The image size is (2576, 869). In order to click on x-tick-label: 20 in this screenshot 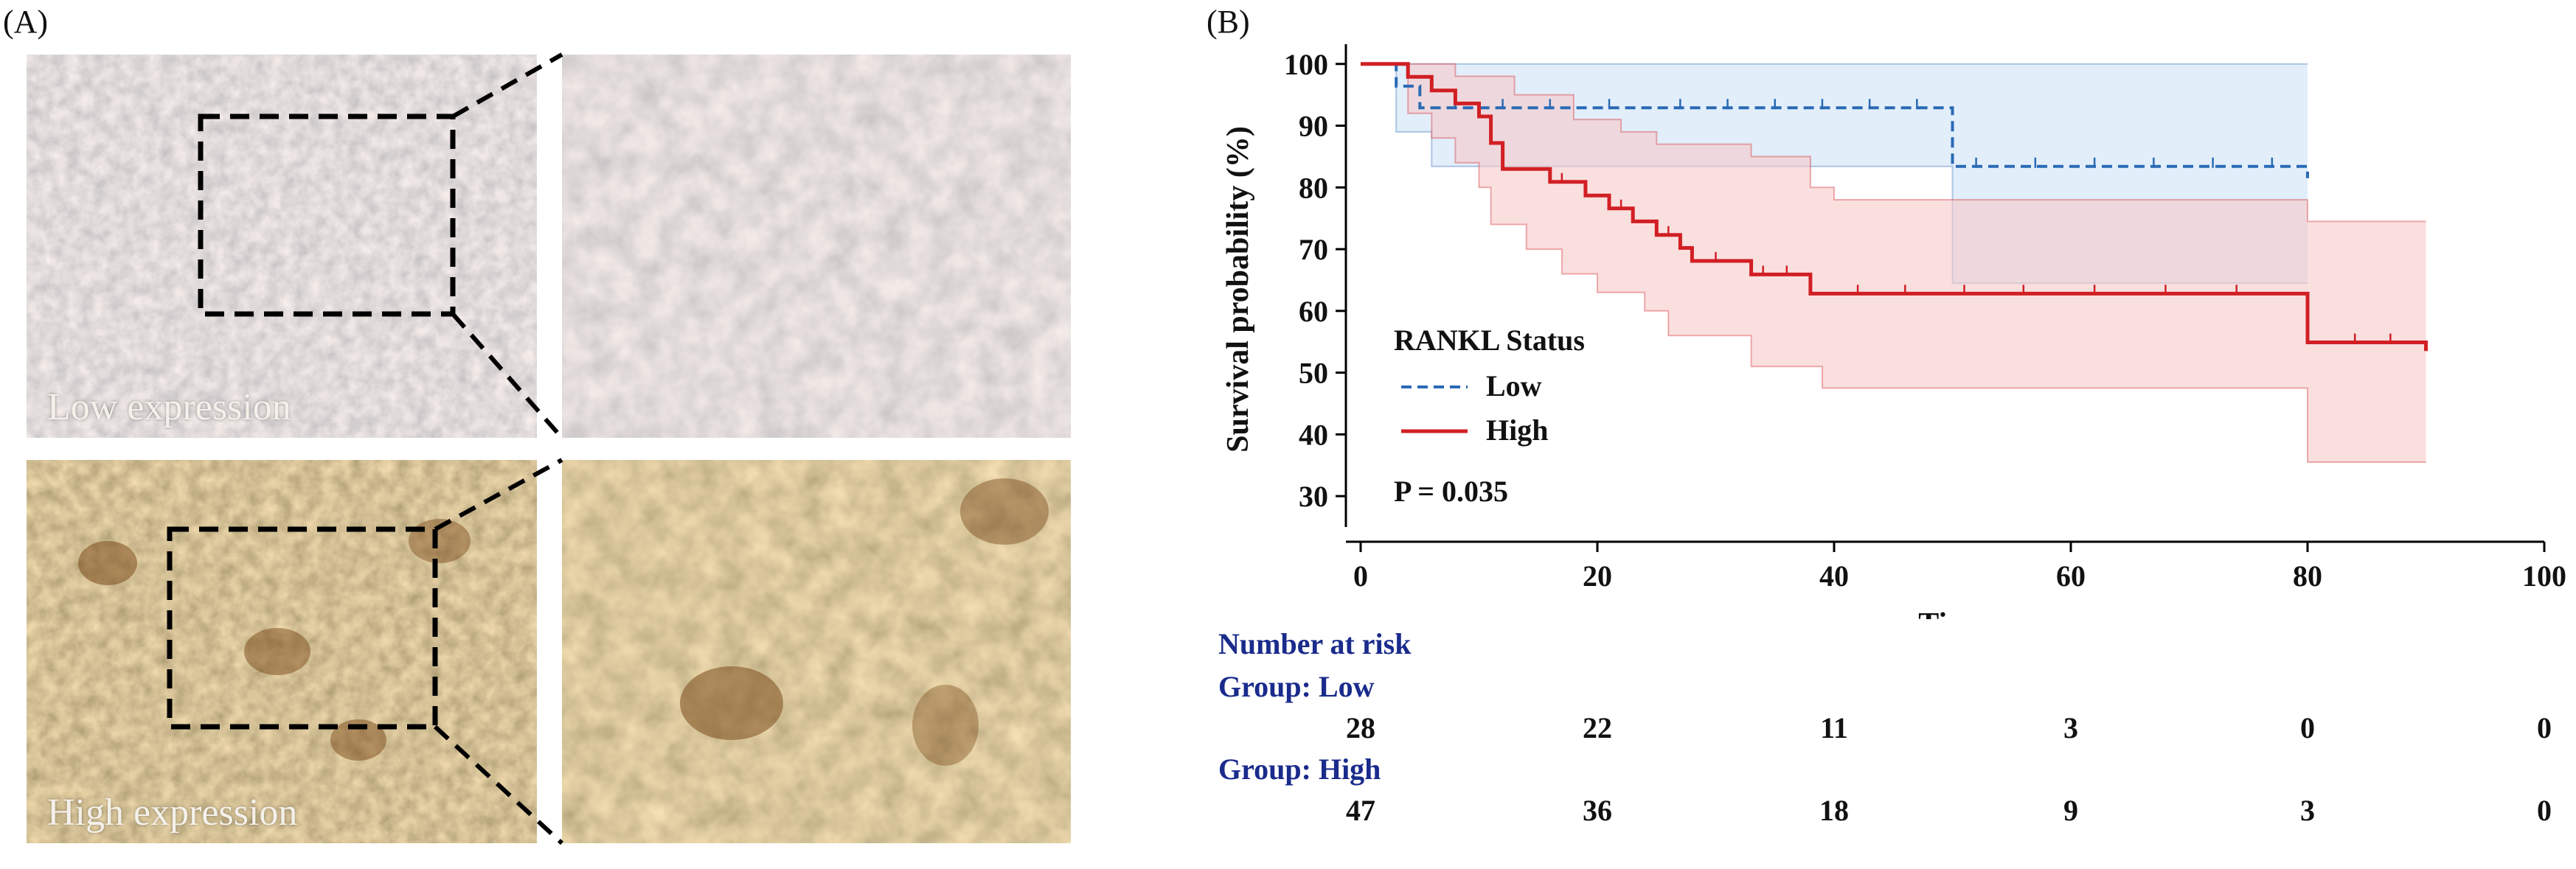, I will do `click(1597, 576)`.